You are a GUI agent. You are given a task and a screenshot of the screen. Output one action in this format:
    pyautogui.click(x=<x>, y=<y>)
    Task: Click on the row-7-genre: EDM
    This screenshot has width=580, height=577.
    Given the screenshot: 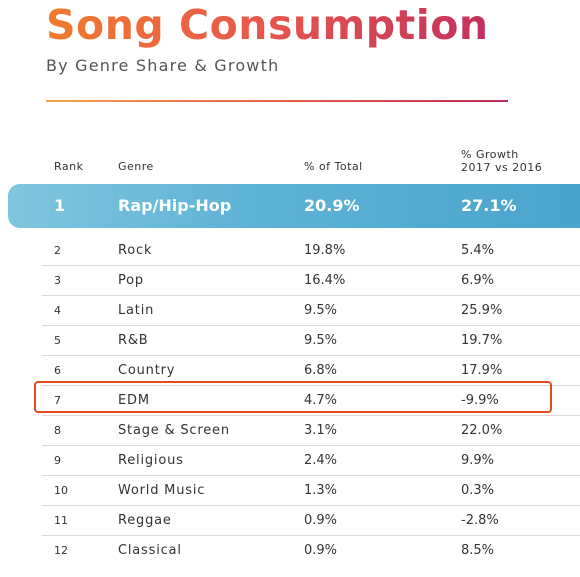 What is the action you would take?
    pyautogui.click(x=134, y=400)
    